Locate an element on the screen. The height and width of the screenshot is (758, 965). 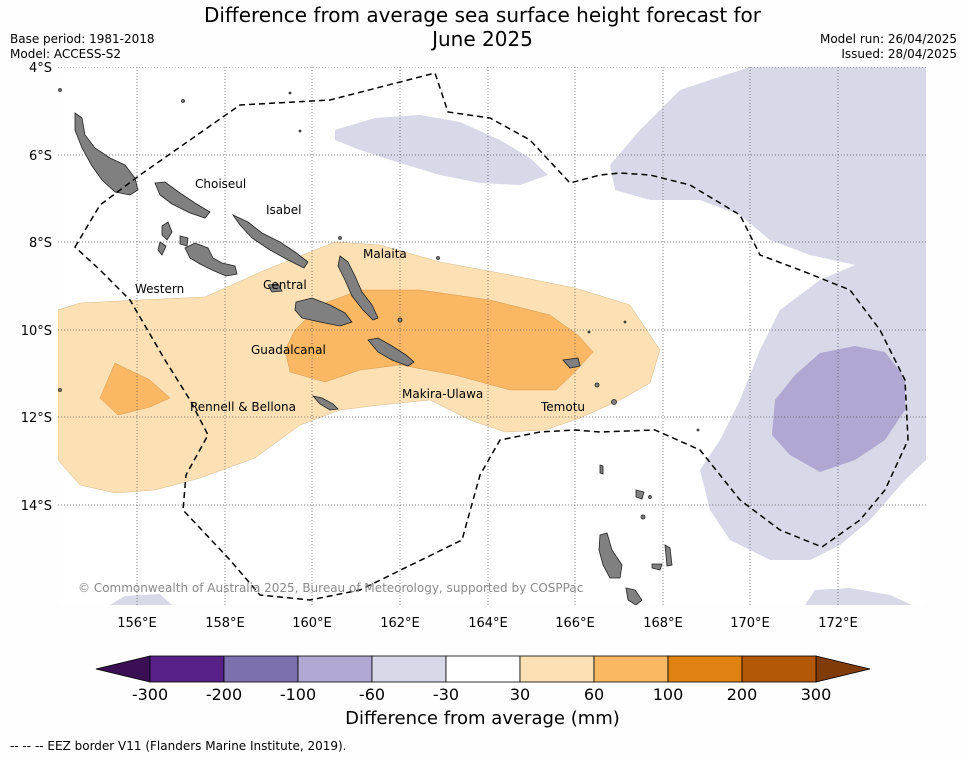
malaita-island is located at coordinates (358, 288).